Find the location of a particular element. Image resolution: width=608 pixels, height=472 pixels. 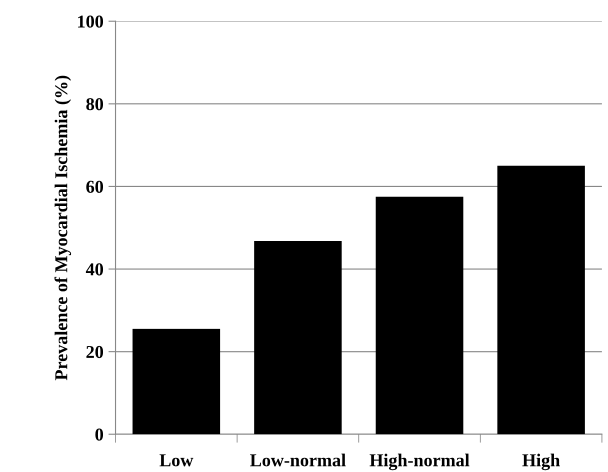

y-tick-label: 60 is located at coordinates (95, 186).